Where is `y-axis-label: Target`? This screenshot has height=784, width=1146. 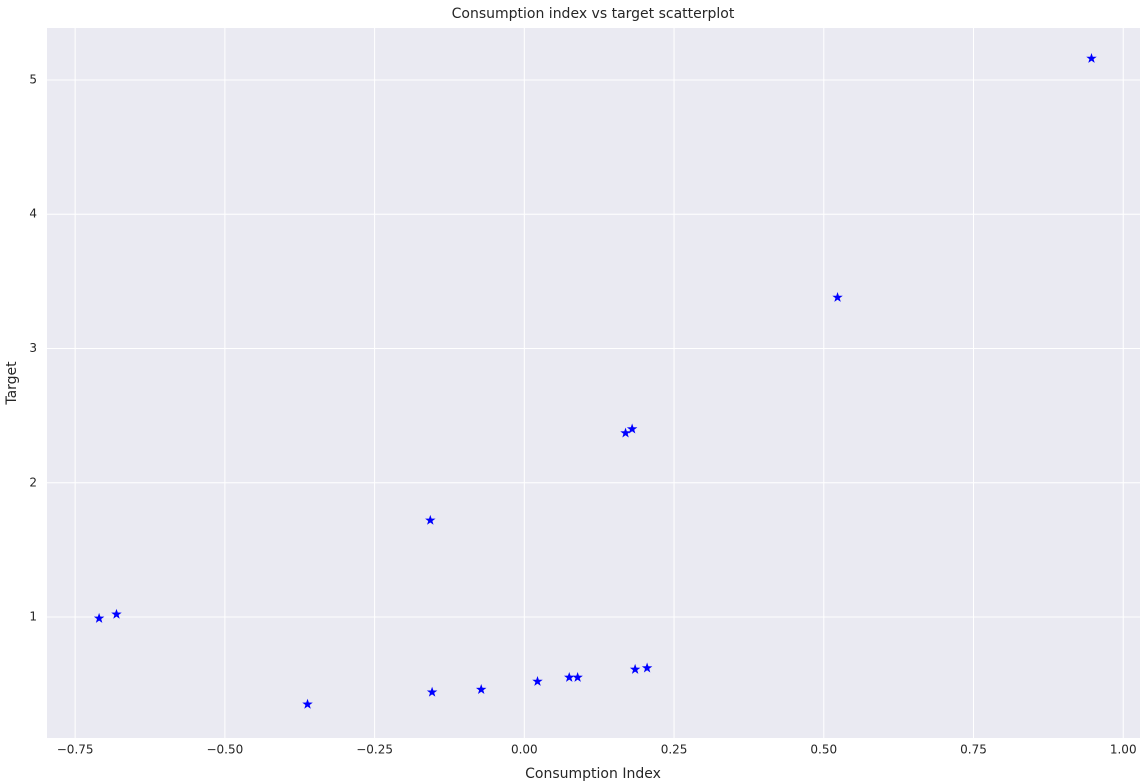 y-axis-label: Target is located at coordinates (12, 383).